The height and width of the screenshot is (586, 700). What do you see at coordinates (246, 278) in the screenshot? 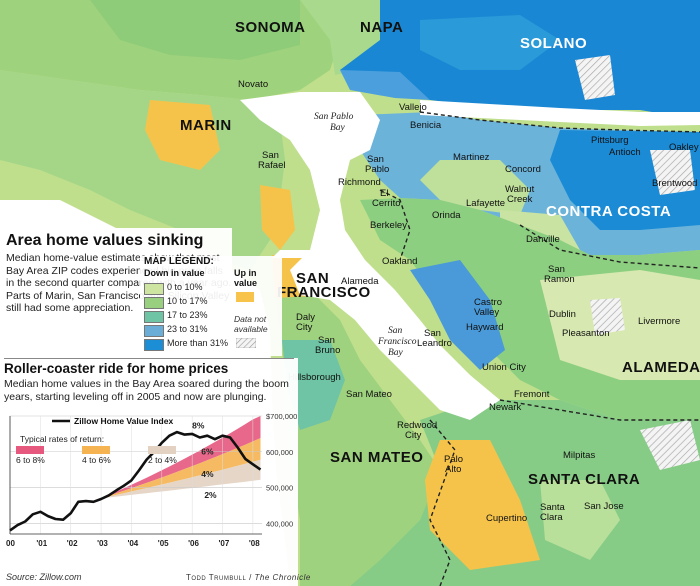
I see `legend-up-label: Up in value` at bounding box center [246, 278].